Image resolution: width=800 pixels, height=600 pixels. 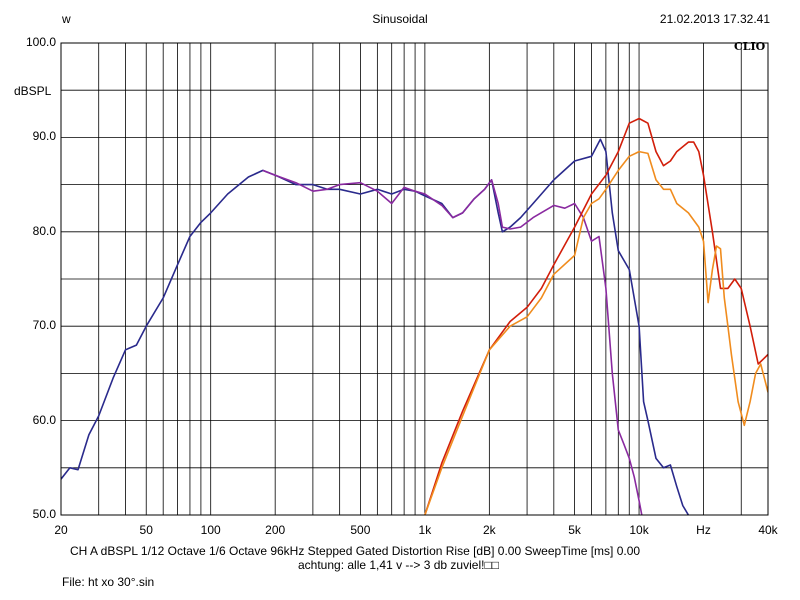 What do you see at coordinates (750, 46) in the screenshot?
I see `clio-logo: CLIO` at bounding box center [750, 46].